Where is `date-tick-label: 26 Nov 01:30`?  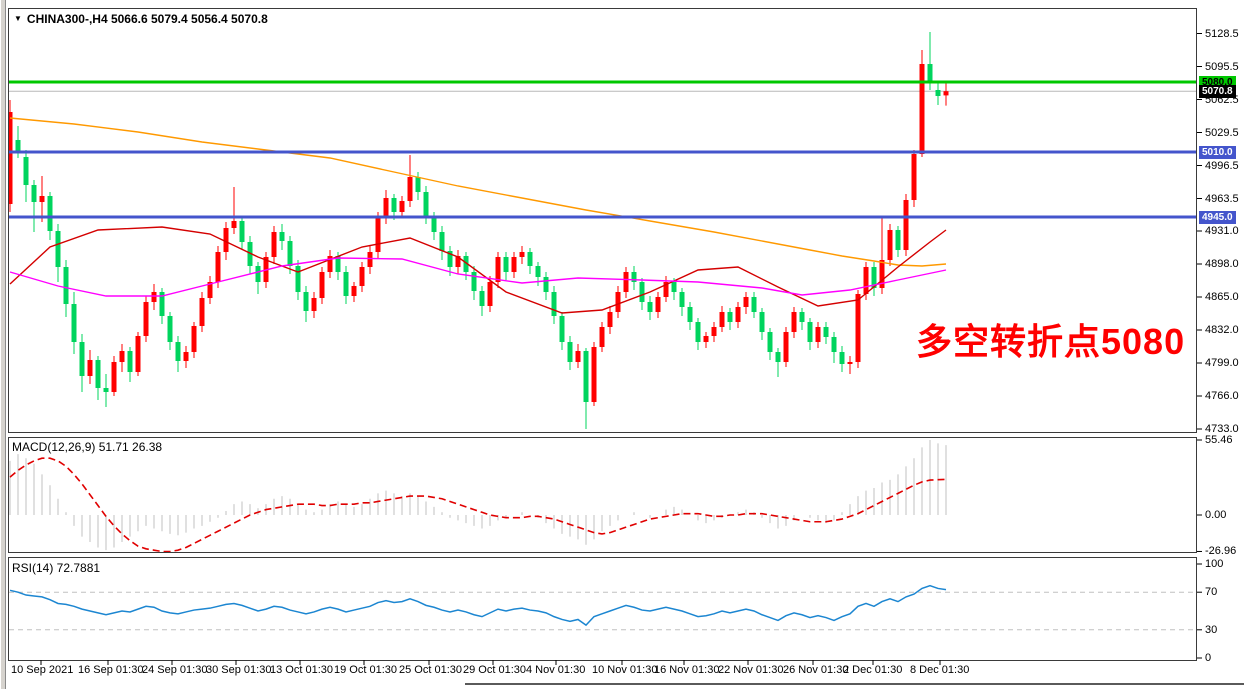
date-tick-label: 26 Nov 01:30 is located at coordinates (816, 670).